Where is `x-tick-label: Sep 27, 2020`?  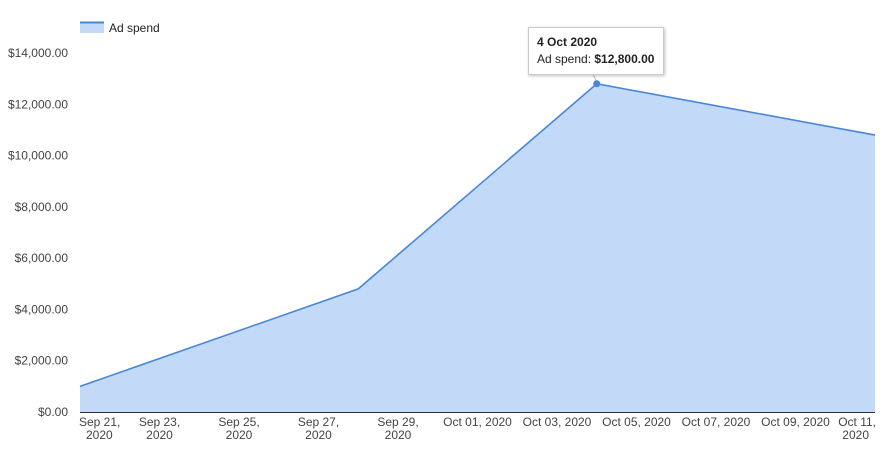
x-tick-label: Sep 27, 2020 is located at coordinates (318, 428).